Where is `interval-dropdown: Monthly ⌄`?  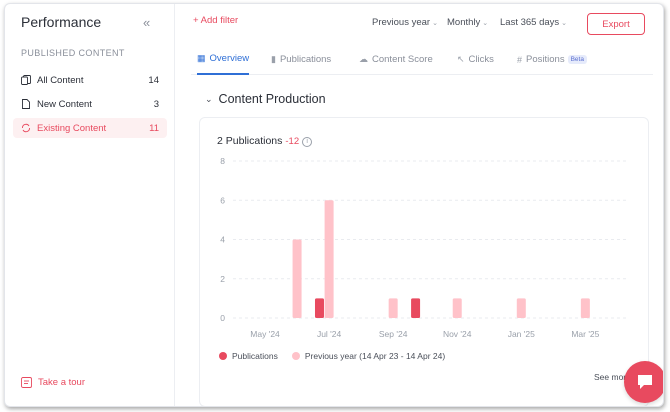
interval-dropdown: Monthly ⌄ is located at coordinates (467, 22).